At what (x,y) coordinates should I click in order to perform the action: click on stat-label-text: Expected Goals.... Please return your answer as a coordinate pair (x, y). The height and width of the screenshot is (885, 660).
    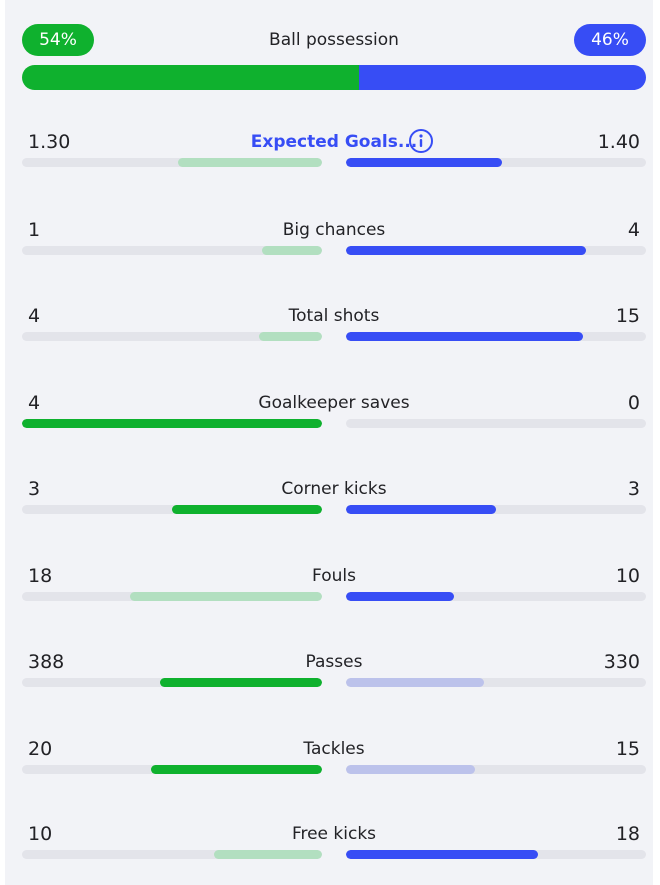
    Looking at the image, I should click on (334, 142).